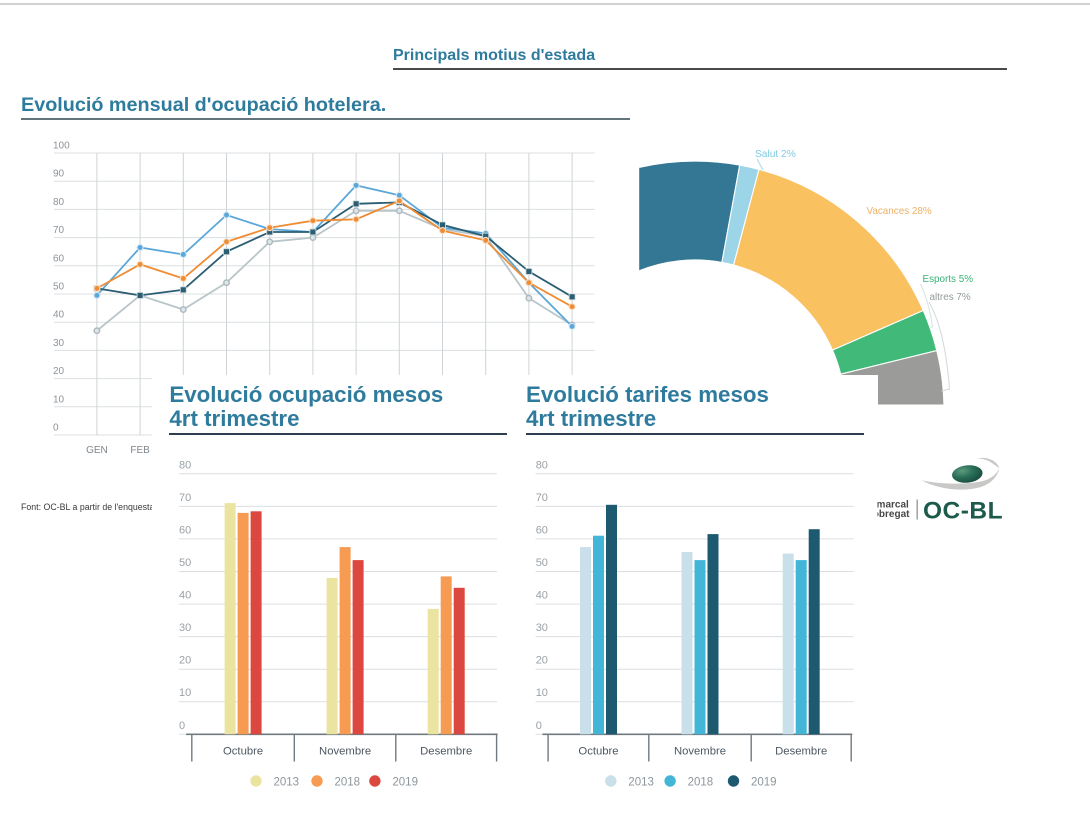 The height and width of the screenshot is (830, 1090). I want to click on svg-text: Esports 5%, so click(948, 279).